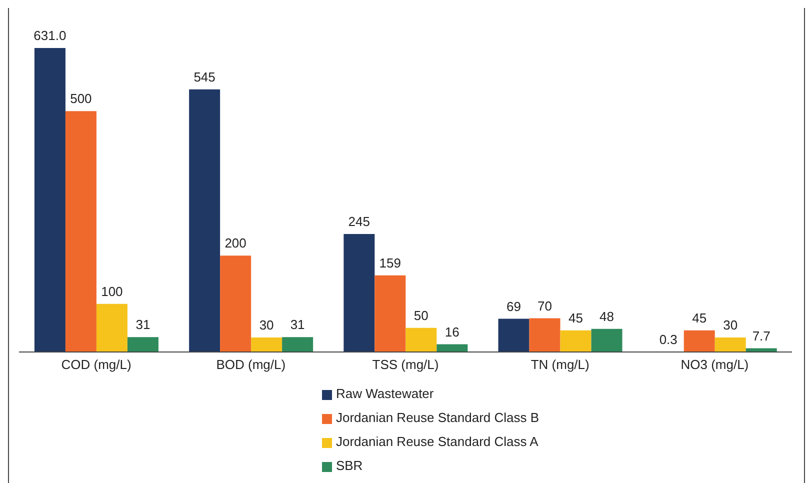 Image resolution: width=811 pixels, height=483 pixels. What do you see at coordinates (421, 315) in the screenshot?
I see `data-label: 50` at bounding box center [421, 315].